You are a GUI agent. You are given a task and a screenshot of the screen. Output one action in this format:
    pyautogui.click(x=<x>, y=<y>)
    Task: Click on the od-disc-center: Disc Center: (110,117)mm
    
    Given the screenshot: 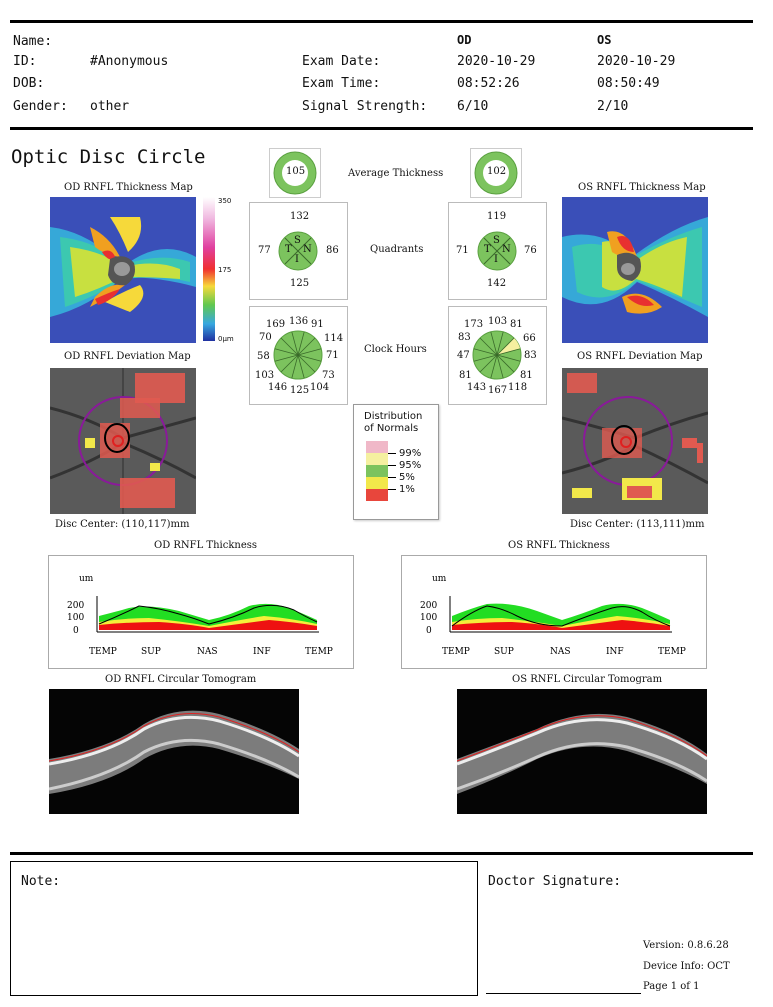 What is the action you would take?
    pyautogui.click(x=122, y=524)
    